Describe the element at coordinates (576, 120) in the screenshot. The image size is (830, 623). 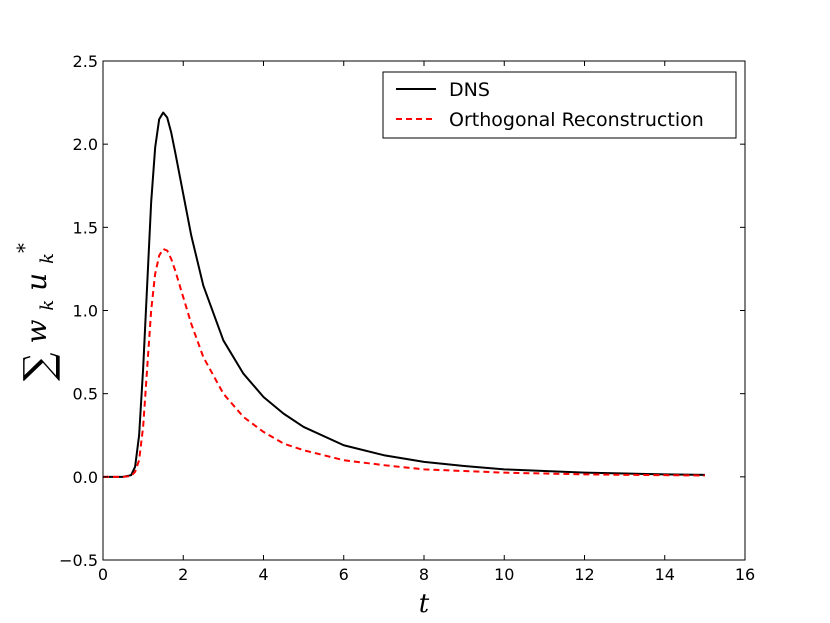
I see `legend-label-orthogonal-reconstruction: Orthogonal Reconstruction` at that location.